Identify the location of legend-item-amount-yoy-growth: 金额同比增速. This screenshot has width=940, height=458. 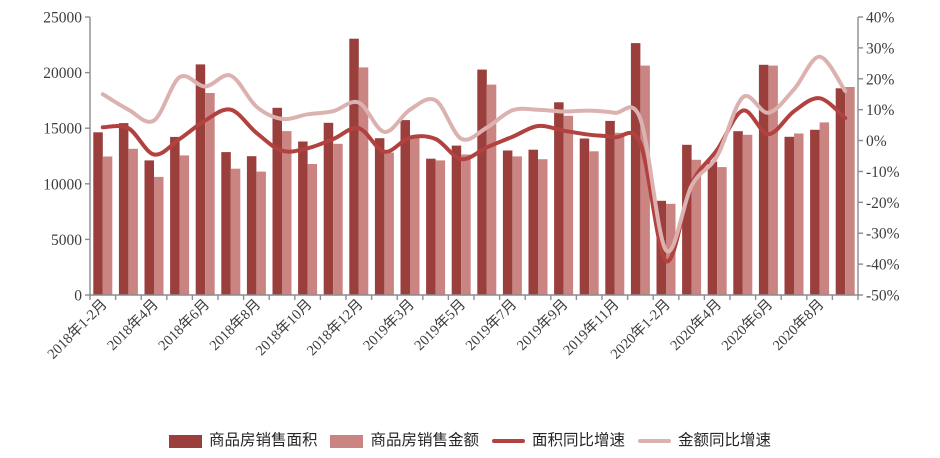
(704, 441).